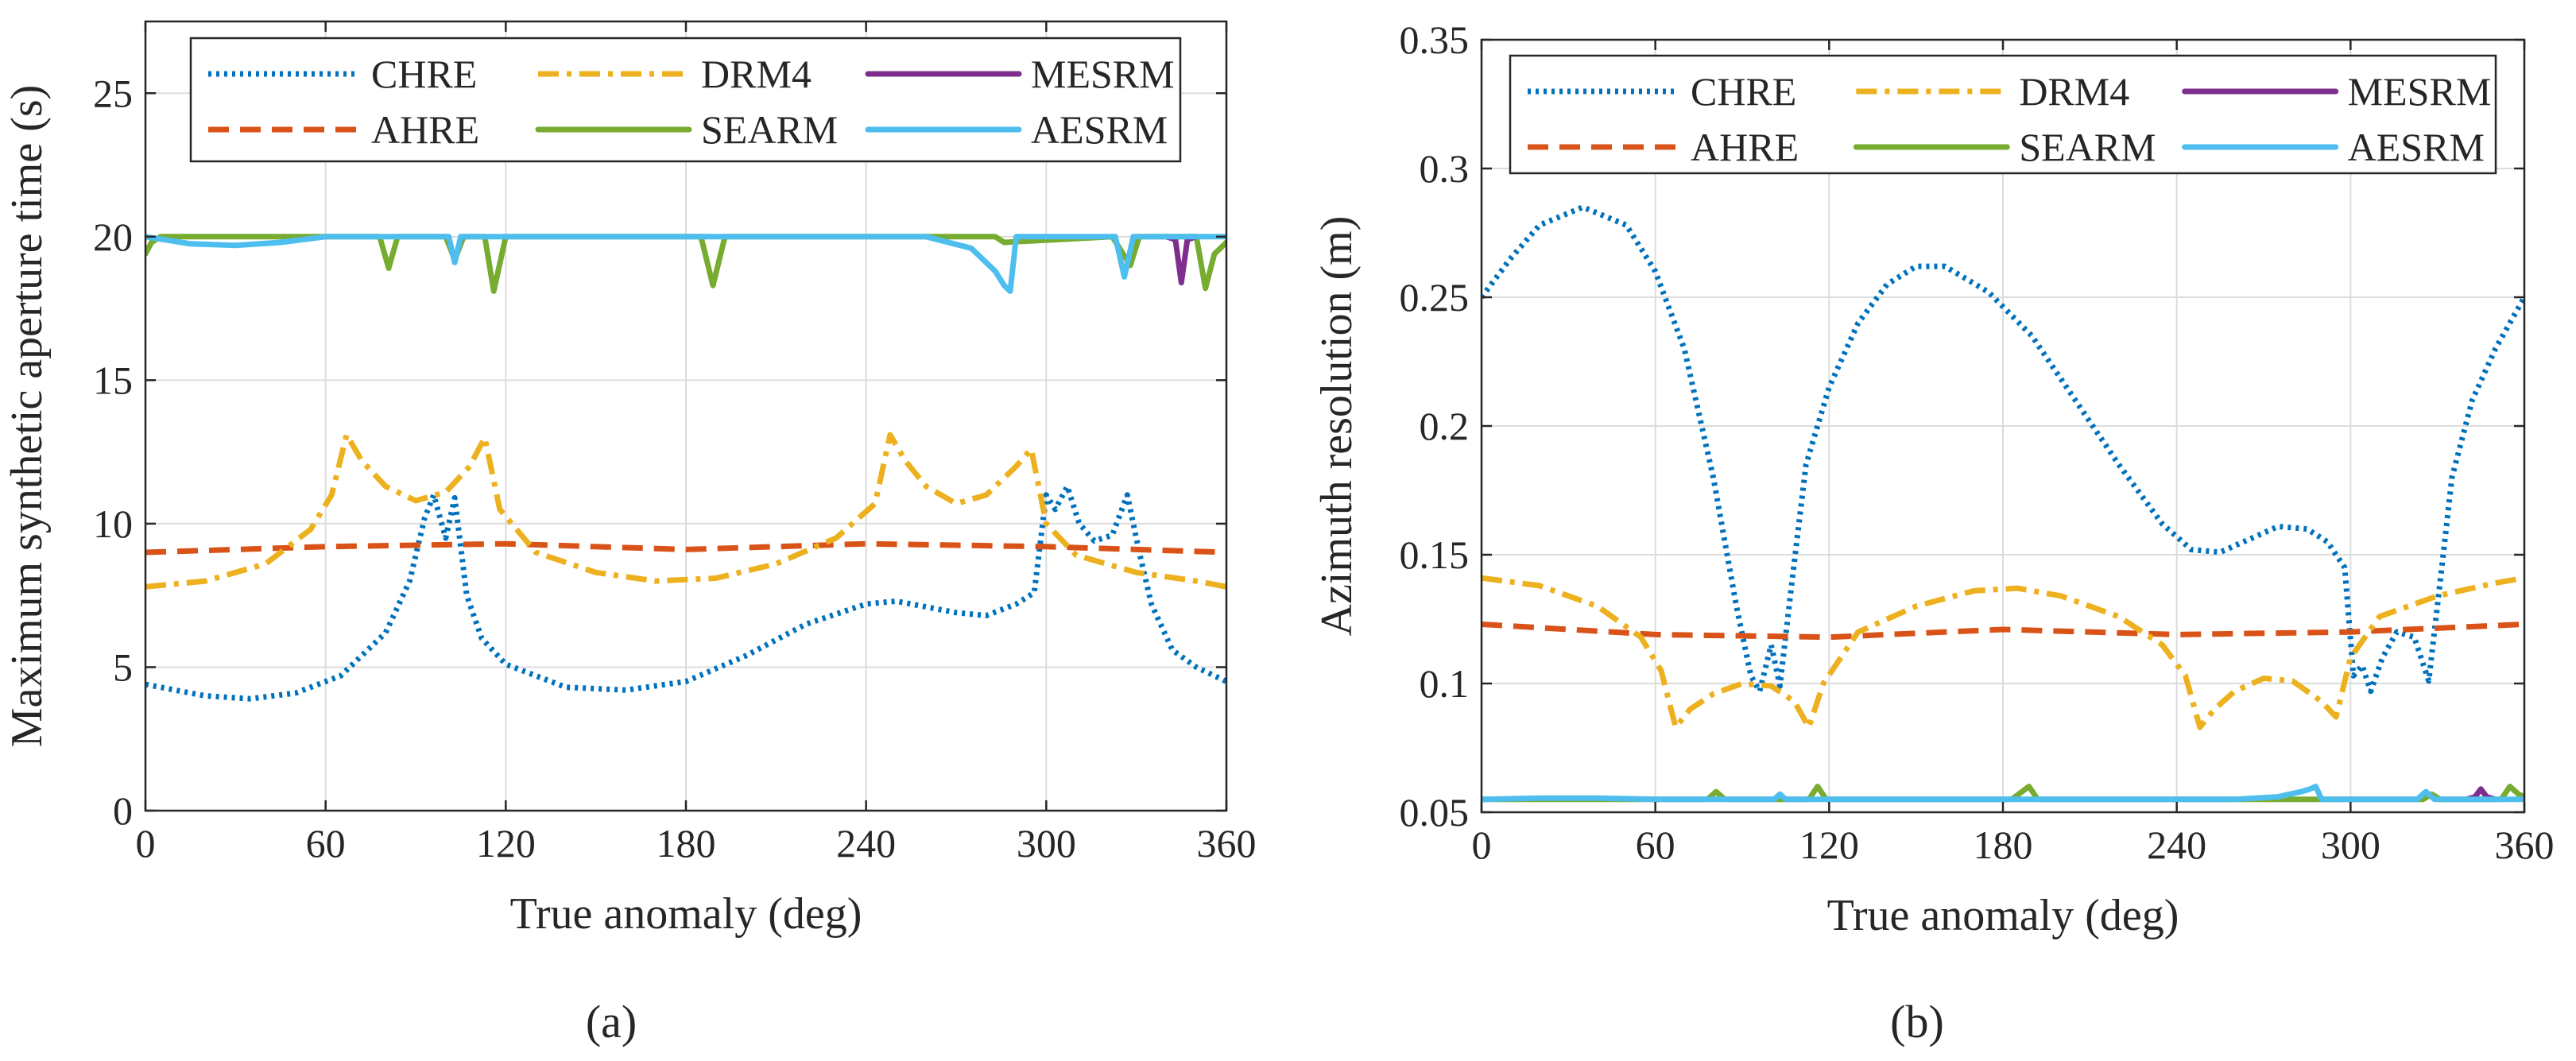 Image resolution: width=2576 pixels, height=1061 pixels. I want to click on y-tick-label: 25, so click(113, 93).